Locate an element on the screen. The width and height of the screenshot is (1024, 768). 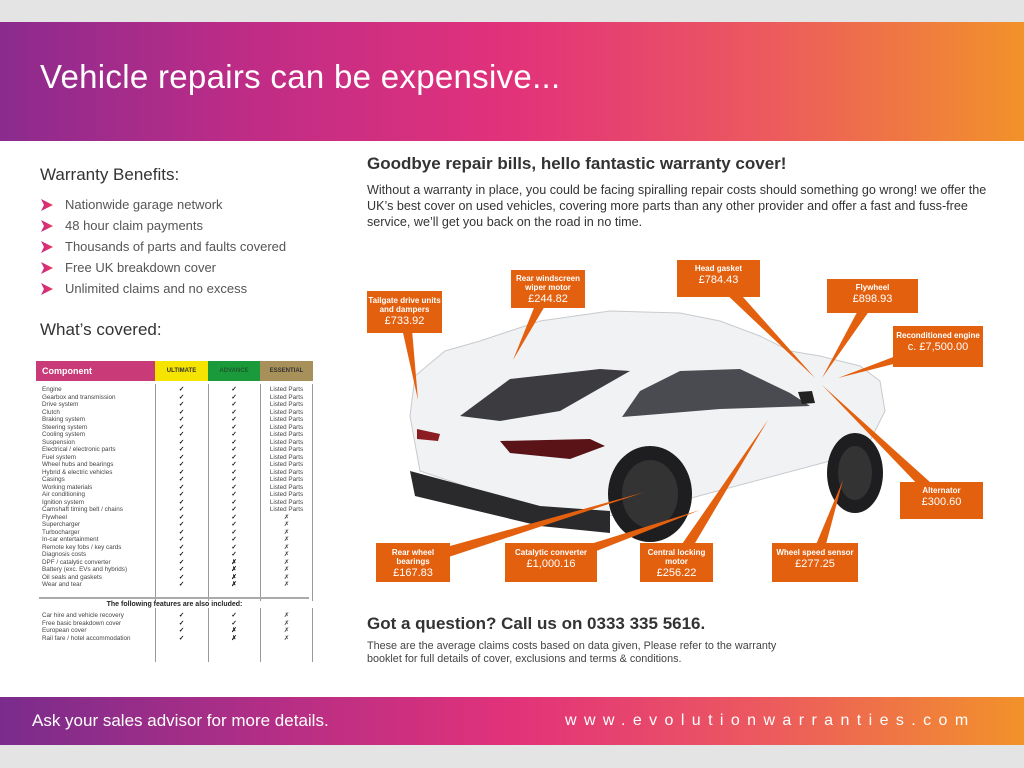
benefit-item: Thousands of parts and faults covered is located at coordinates (163, 246).